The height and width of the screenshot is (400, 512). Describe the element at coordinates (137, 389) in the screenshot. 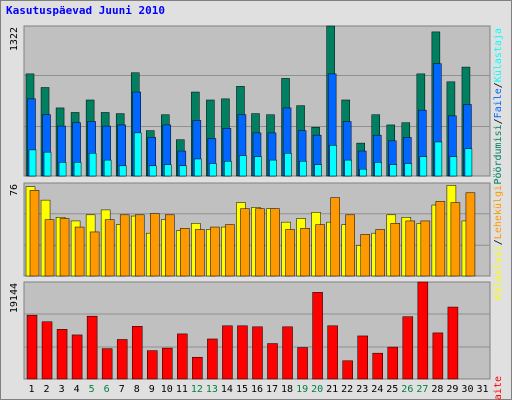

I see `x-tick-label-8: 8` at that location.